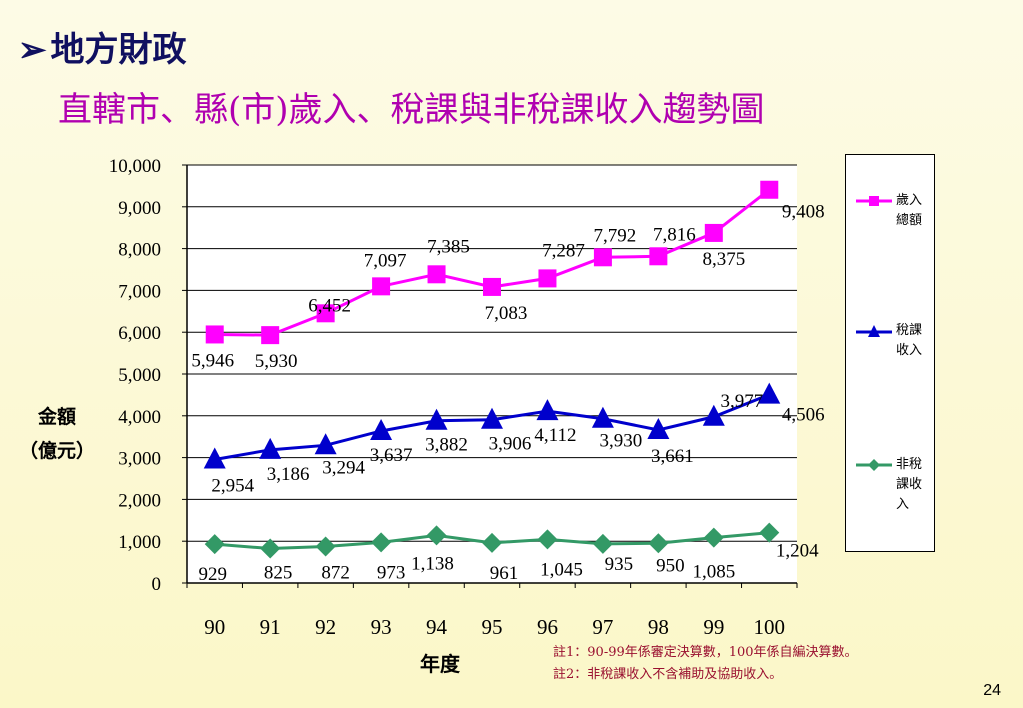  I want to click on data-label: 1,045, so click(561, 569).